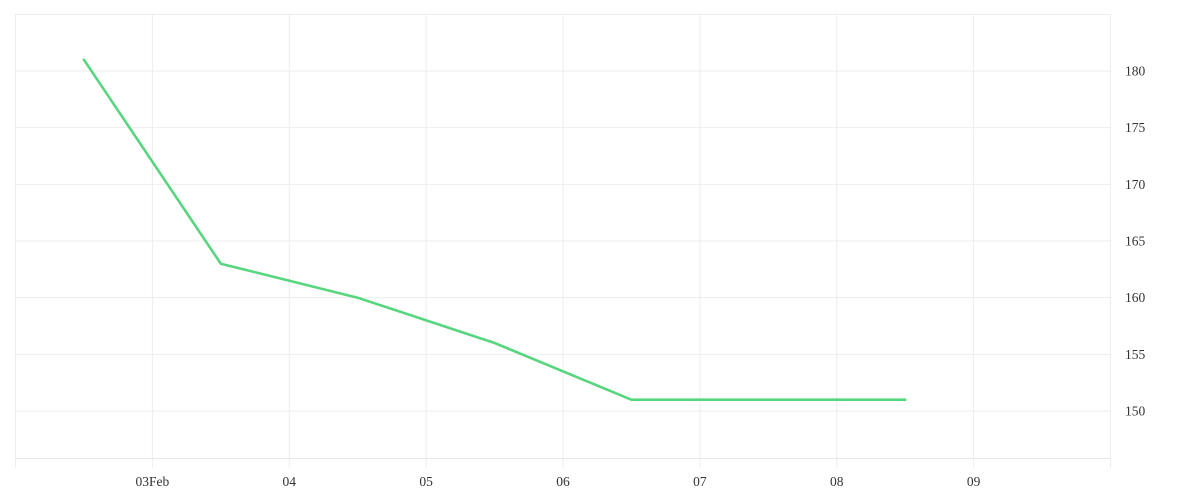 The image size is (1200, 500). I want to click on x-tick-label: 08, so click(837, 481).